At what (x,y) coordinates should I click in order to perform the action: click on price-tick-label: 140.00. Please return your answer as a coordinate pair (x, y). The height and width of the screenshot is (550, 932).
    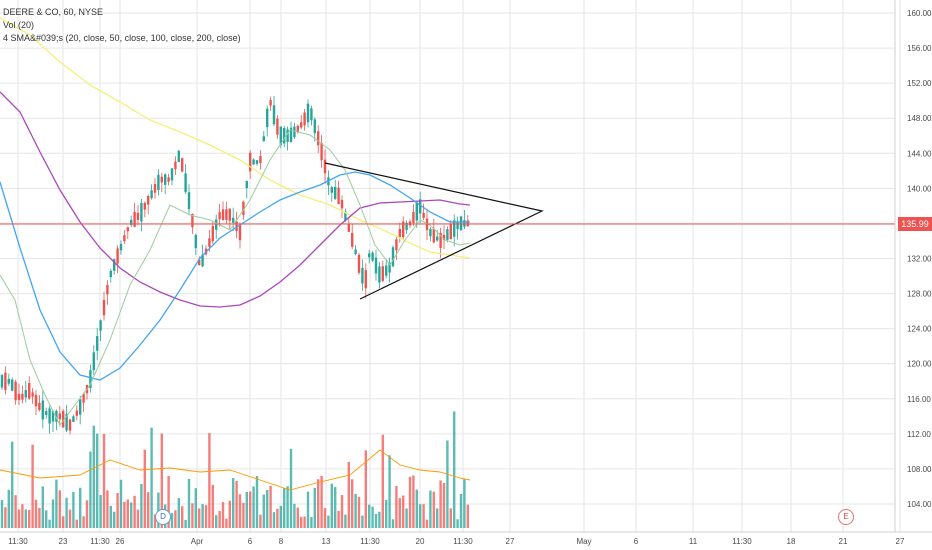
    Looking at the image, I should click on (919, 188).